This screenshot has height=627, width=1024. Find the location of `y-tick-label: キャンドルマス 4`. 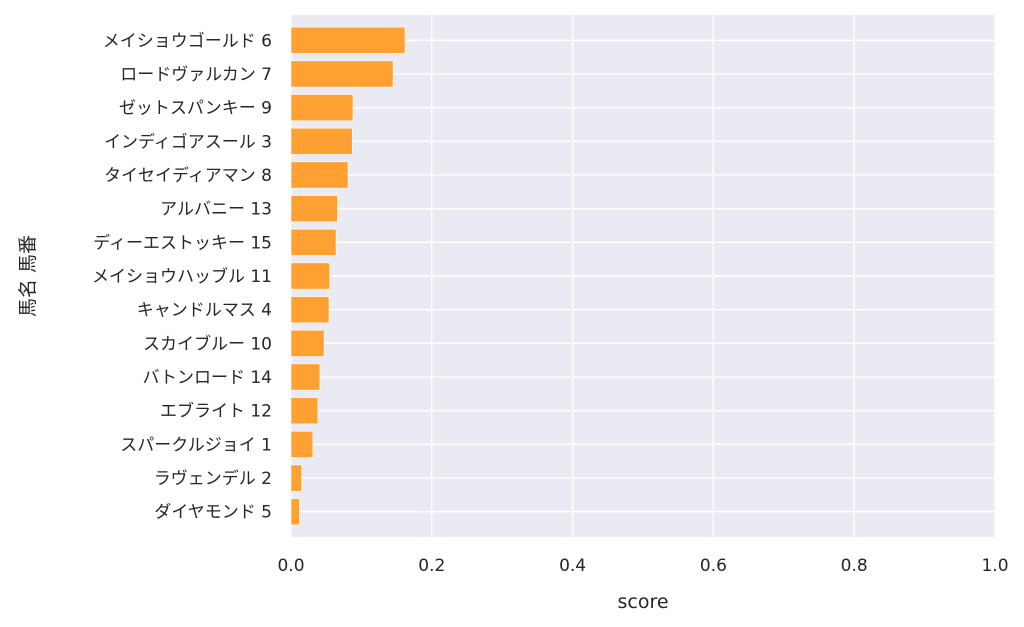

y-tick-label: キャンドルマス 4 is located at coordinates (204, 311).